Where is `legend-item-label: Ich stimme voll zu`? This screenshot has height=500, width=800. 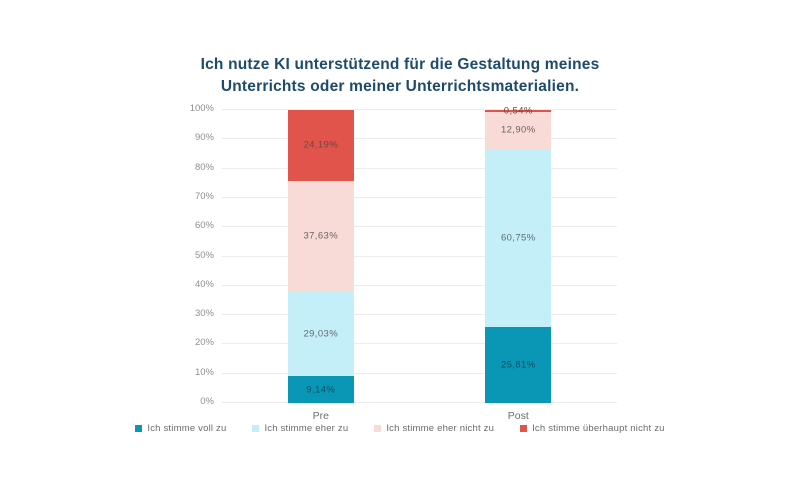 legend-item-label: Ich stimme voll zu is located at coordinates (187, 428).